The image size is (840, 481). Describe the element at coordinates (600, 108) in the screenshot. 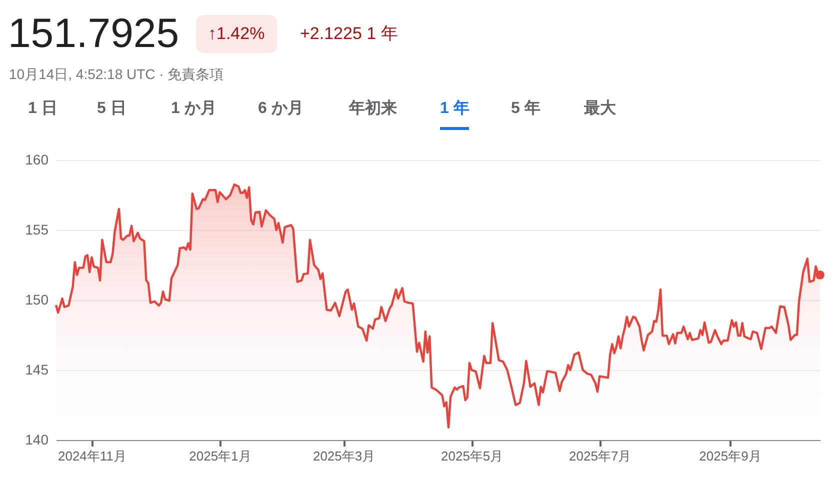

I see `text: 最大` at that location.